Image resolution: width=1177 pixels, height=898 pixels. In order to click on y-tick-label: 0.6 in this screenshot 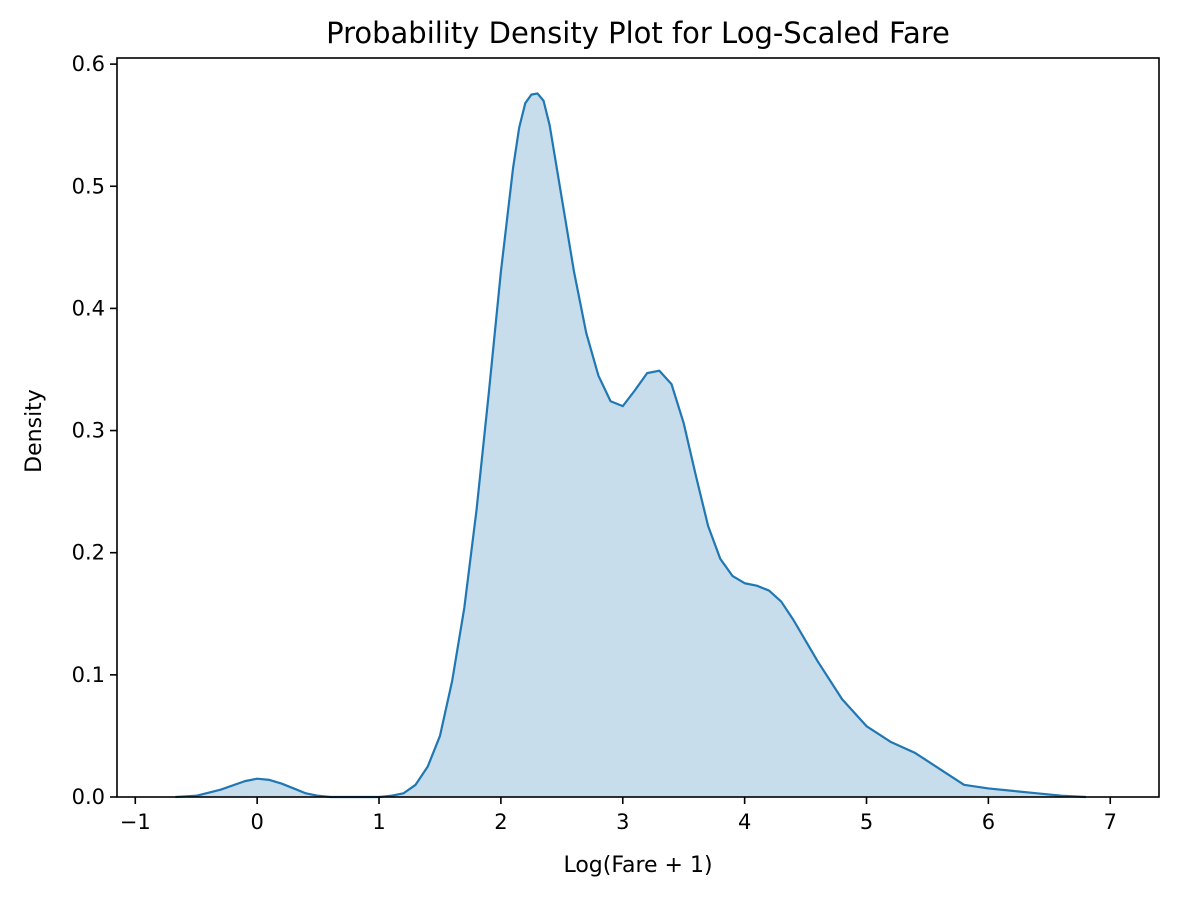, I will do `click(88, 64)`.